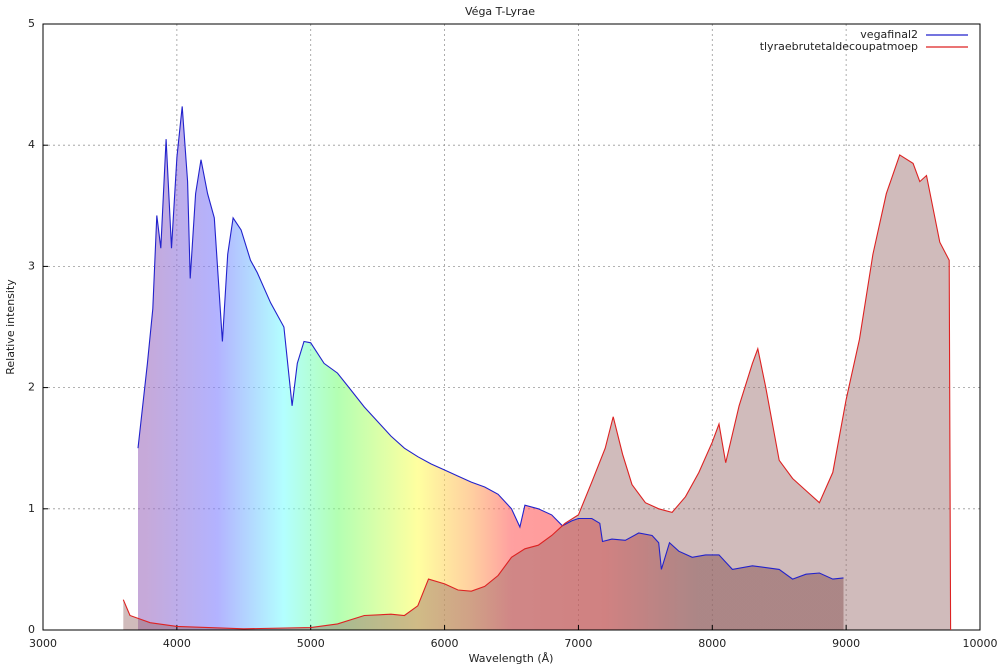 The height and width of the screenshot is (671, 1000). Describe the element at coordinates (31, 265) in the screenshot. I see `y-tick-label: 3` at that location.